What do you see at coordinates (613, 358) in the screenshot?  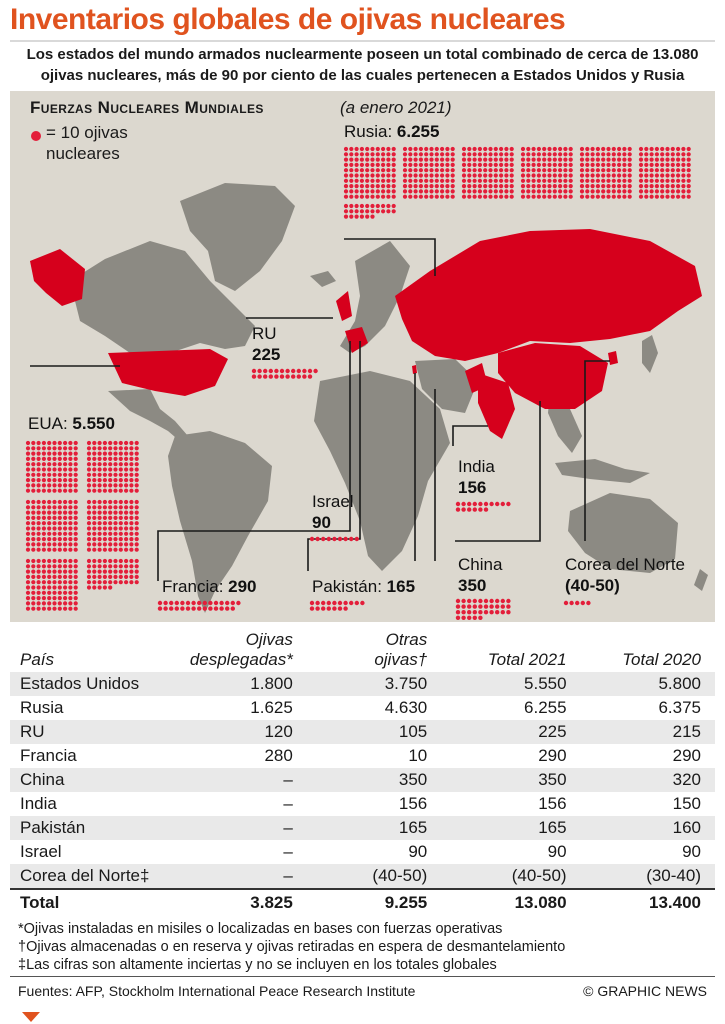 I see `north-korea-shape` at bounding box center [613, 358].